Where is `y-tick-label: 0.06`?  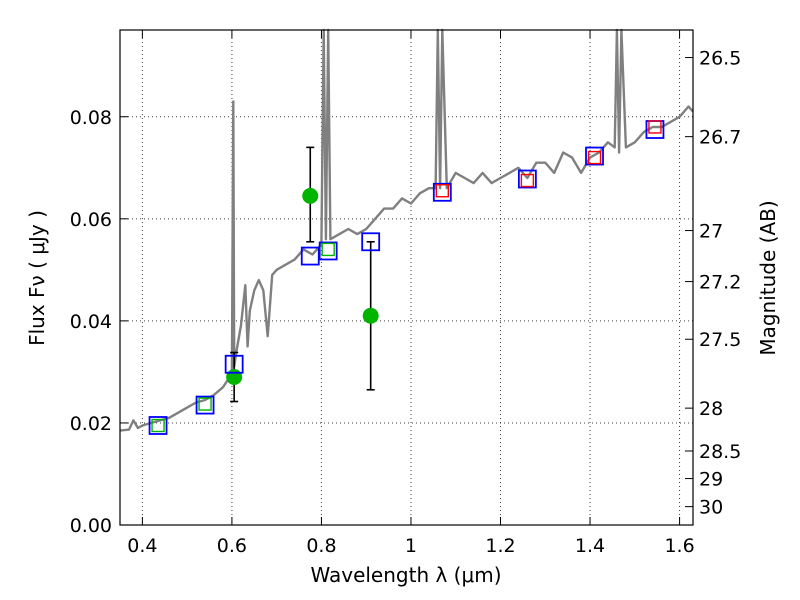 y-tick-label: 0.06 is located at coordinates (91, 220).